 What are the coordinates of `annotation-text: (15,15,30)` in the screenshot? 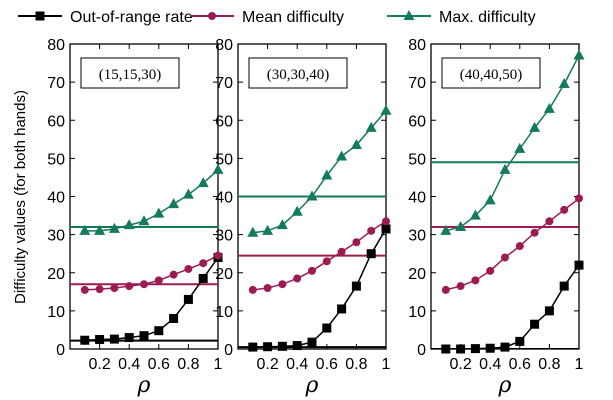 It's located at (130, 75).